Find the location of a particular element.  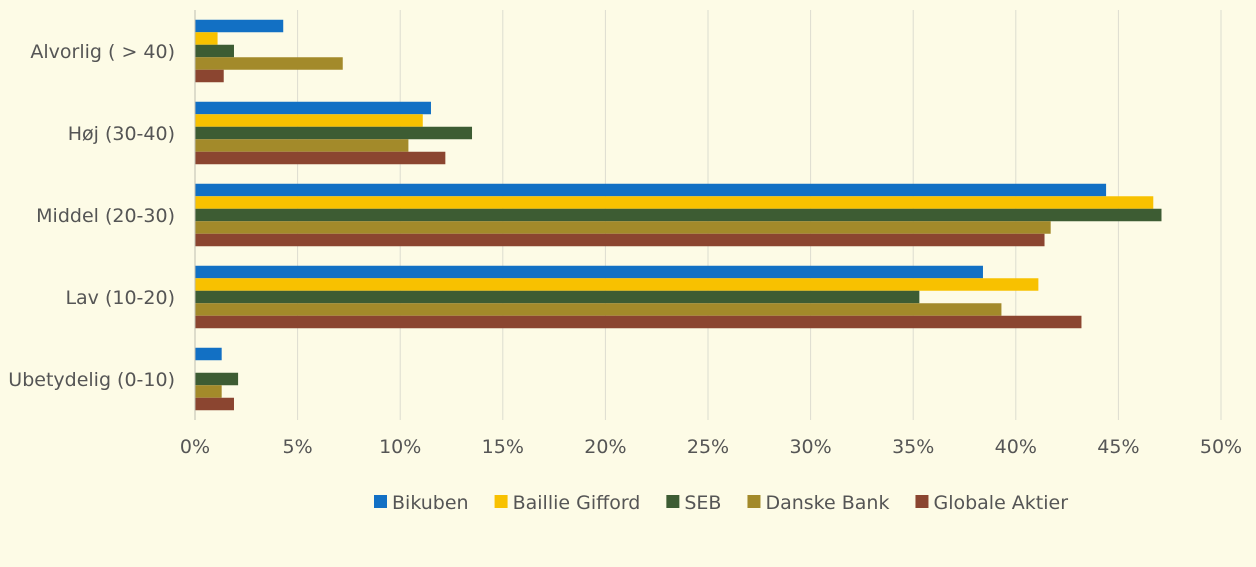

x-tick-label: 50% is located at coordinates (1221, 447).